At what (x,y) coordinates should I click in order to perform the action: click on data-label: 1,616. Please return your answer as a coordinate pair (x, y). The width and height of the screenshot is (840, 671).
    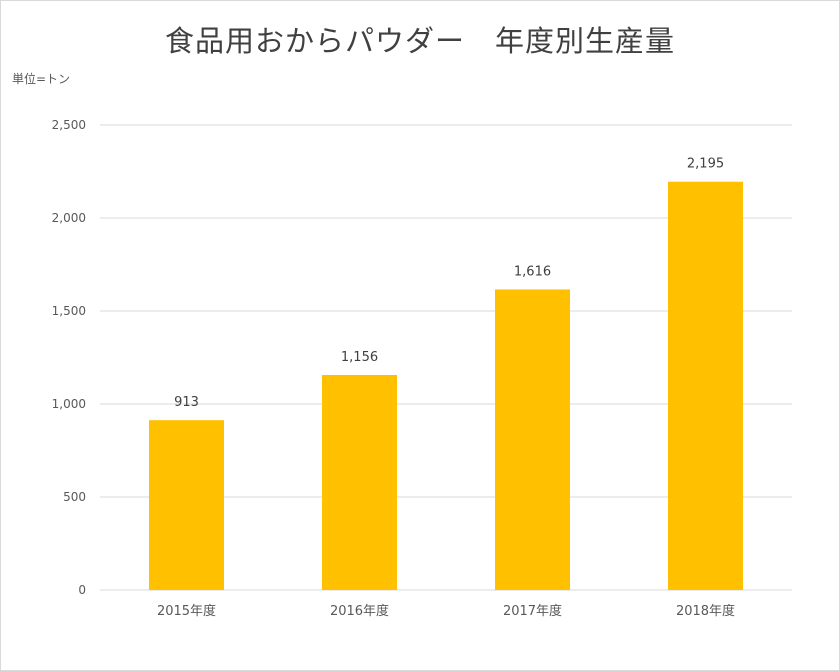
    Looking at the image, I should click on (532, 271).